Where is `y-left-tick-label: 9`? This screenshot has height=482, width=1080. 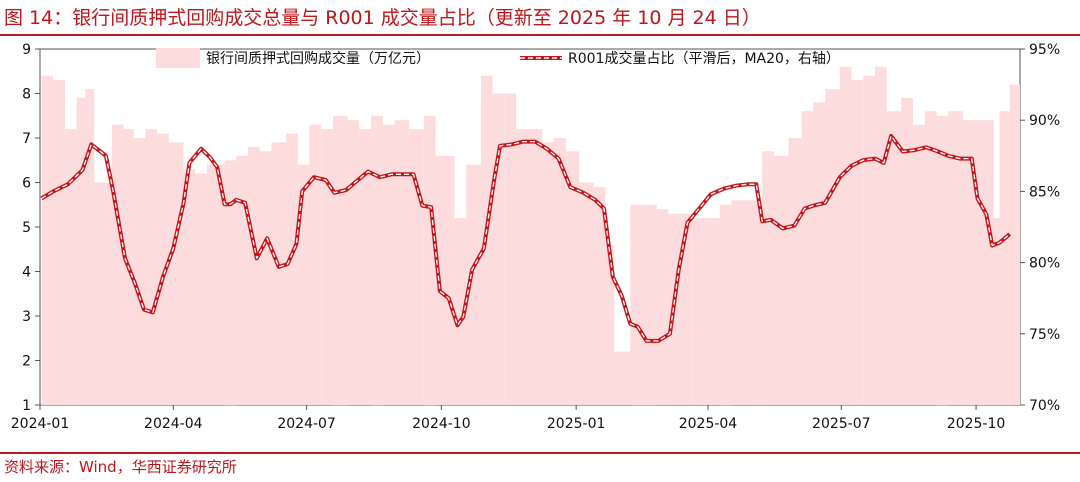 y-left-tick-label: 9 is located at coordinates (26, 50).